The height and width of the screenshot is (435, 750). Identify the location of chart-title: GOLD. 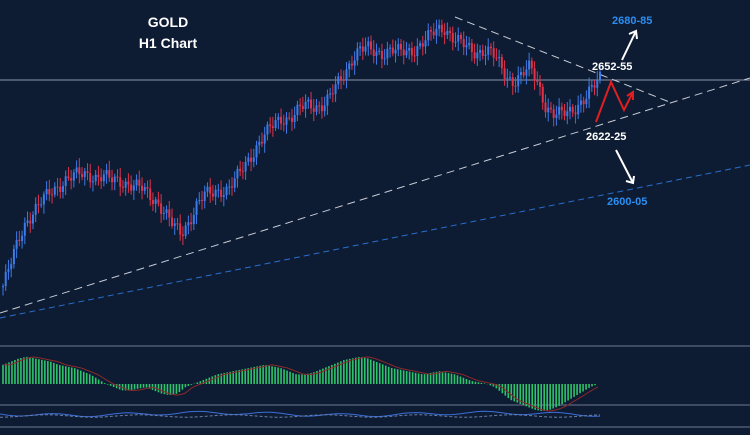
(168, 22).